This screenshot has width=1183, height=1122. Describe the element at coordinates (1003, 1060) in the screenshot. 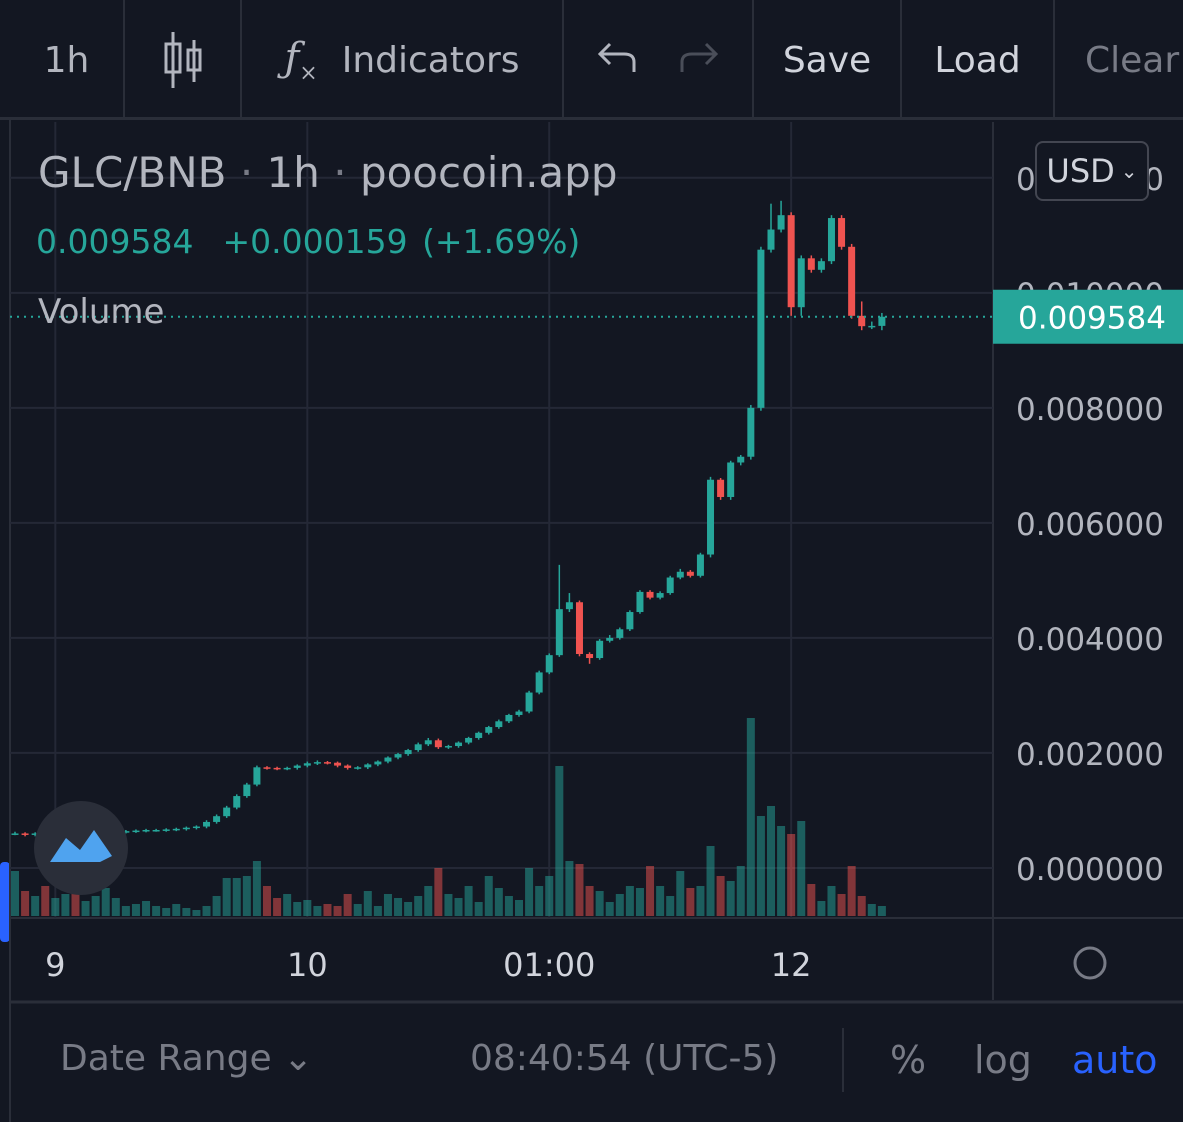

I see `log-button: log` at that location.